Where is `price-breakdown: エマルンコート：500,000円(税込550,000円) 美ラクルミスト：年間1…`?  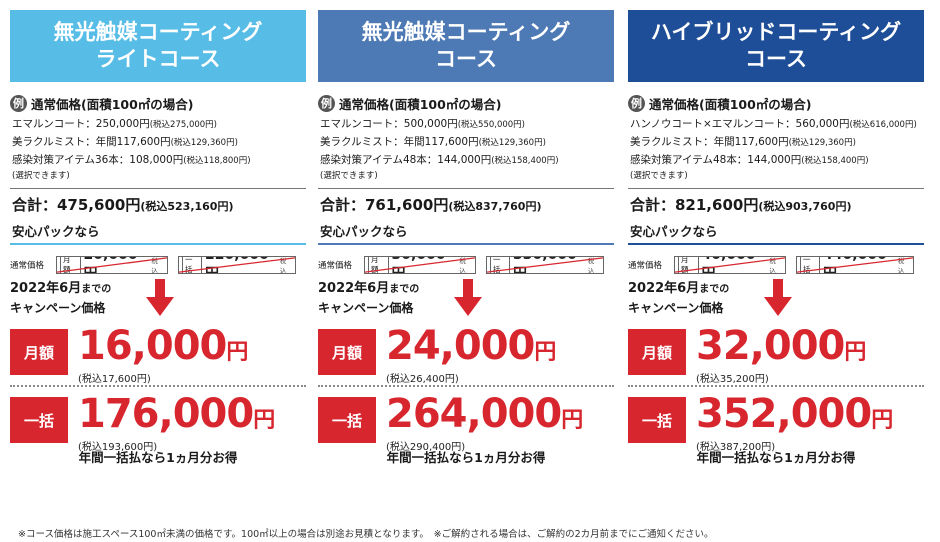
price-breakdown: エマルンコート：500,000円(税込550,000円) 美ラクルミスト：年間1… is located at coordinates (466, 149).